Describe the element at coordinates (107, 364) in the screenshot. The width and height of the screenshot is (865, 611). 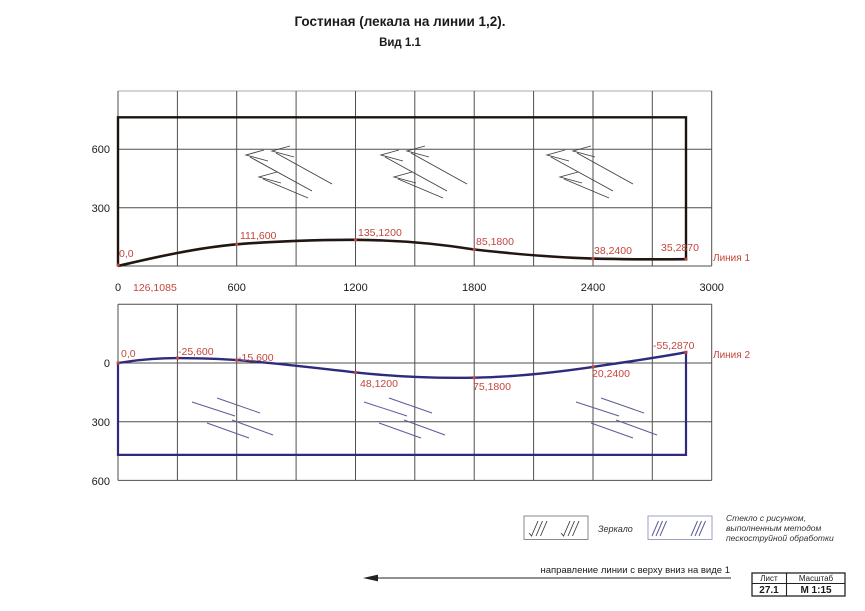
I see `view2-ytick-0: 0` at that location.